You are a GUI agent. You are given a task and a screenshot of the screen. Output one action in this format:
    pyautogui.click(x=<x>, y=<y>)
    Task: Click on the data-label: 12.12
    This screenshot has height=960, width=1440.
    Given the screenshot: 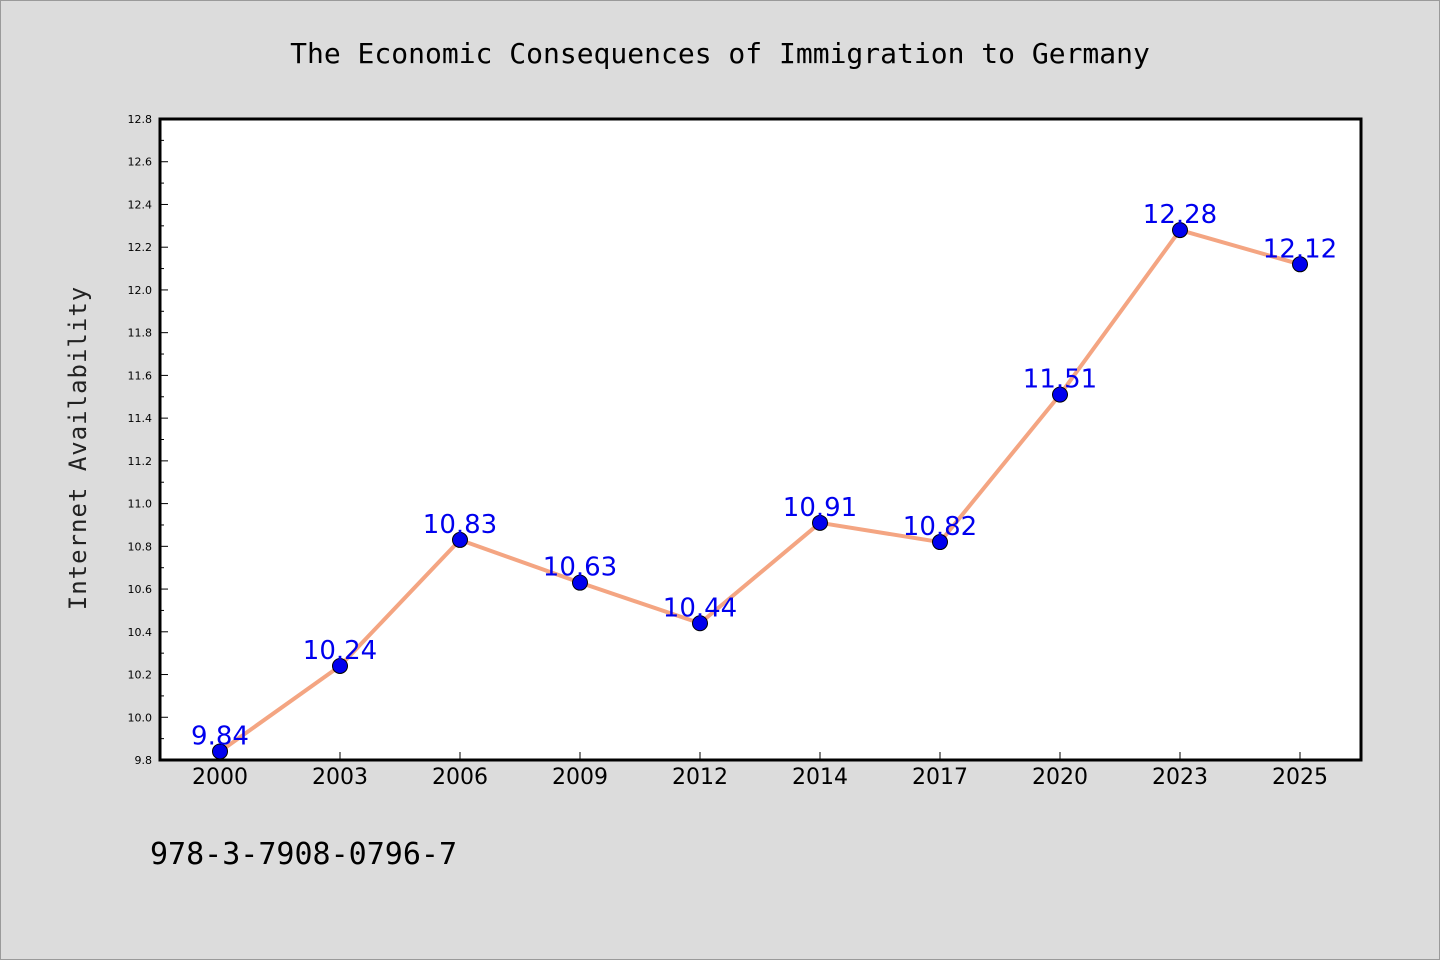 What is the action you would take?
    pyautogui.click(x=1300, y=249)
    